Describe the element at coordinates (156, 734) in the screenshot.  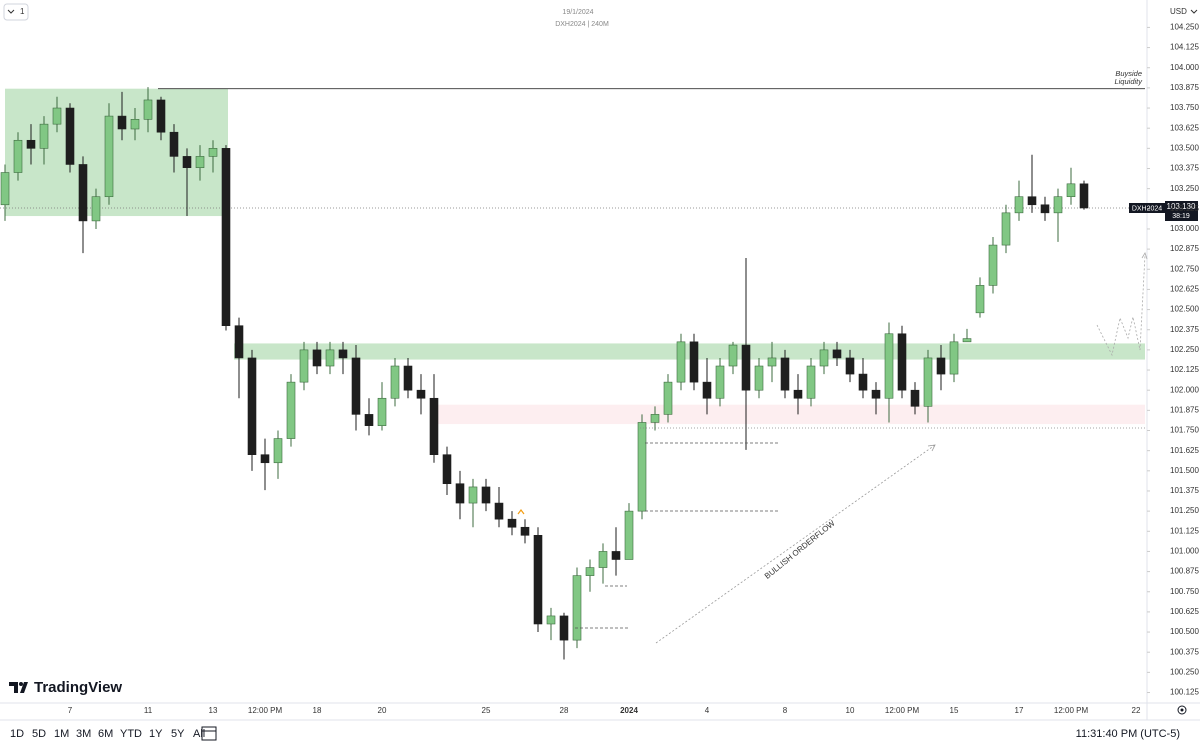
I see `range-button: 1Y` at that location.